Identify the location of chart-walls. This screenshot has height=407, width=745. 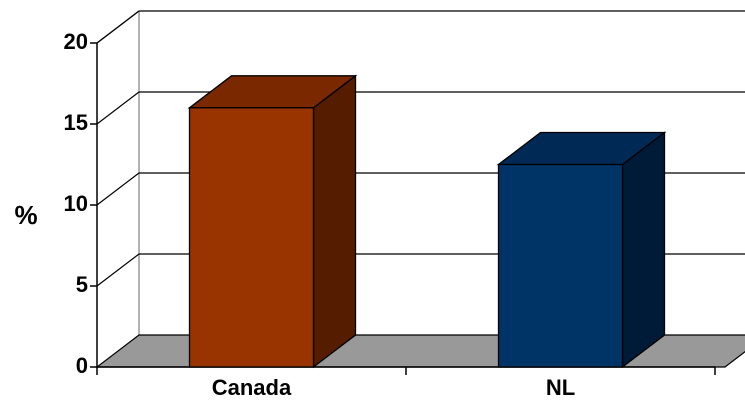
(118, 172).